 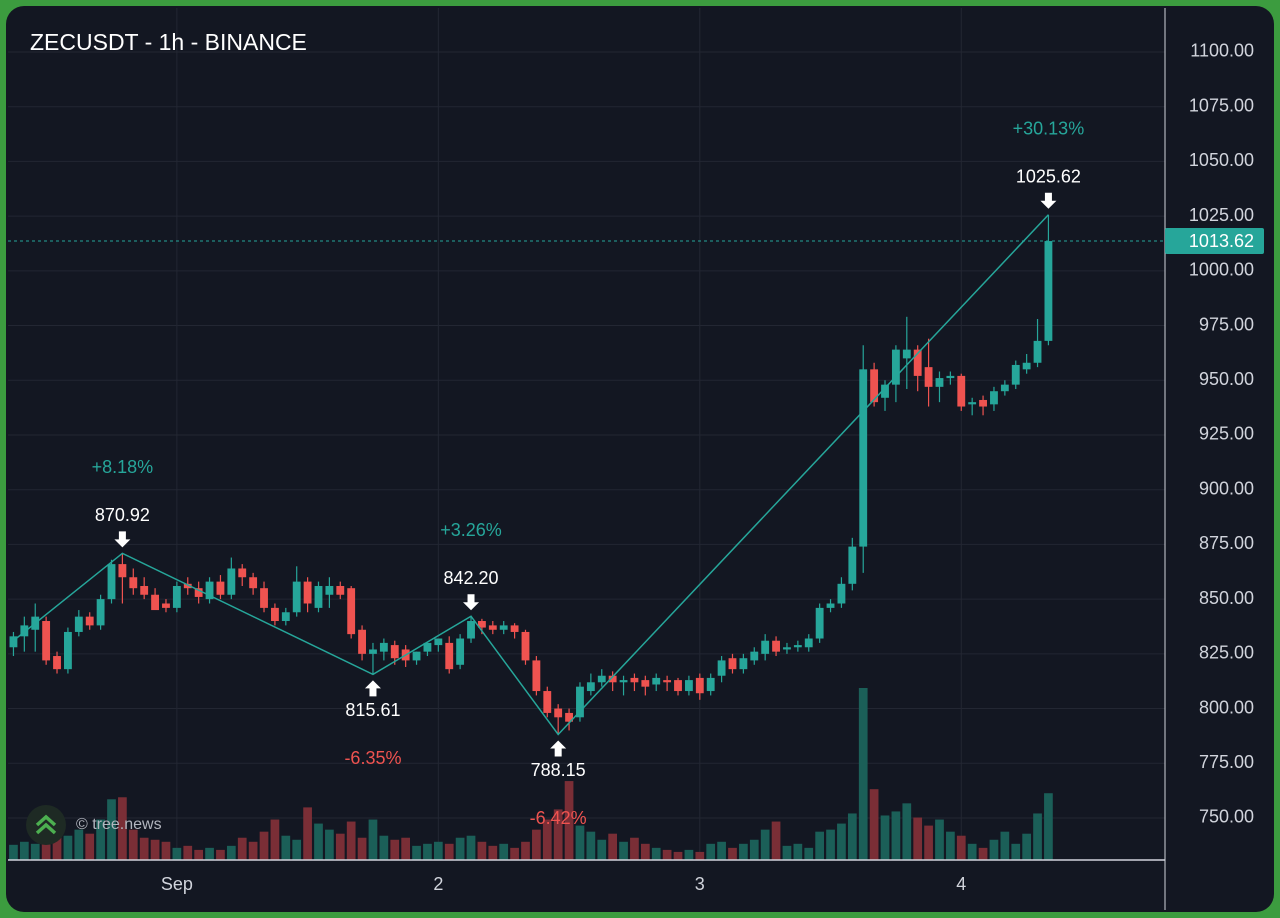 What do you see at coordinates (1226, 598) in the screenshot?
I see `y-tick-label: 850.00` at bounding box center [1226, 598].